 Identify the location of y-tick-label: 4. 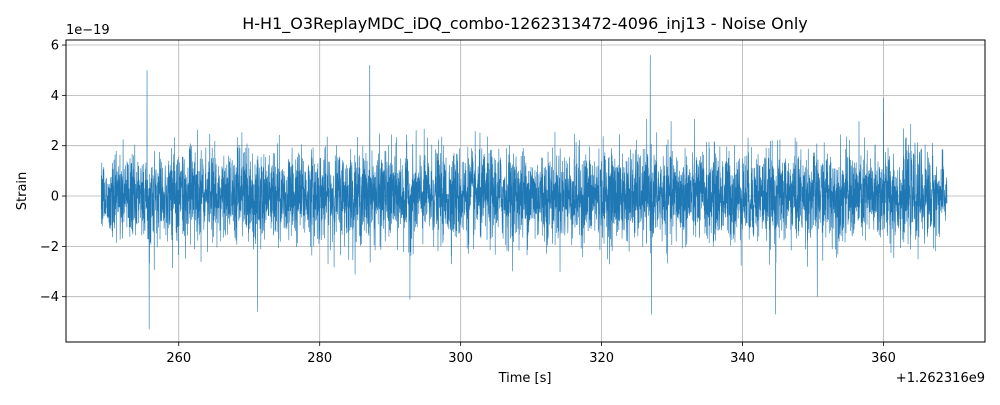
(55, 96).